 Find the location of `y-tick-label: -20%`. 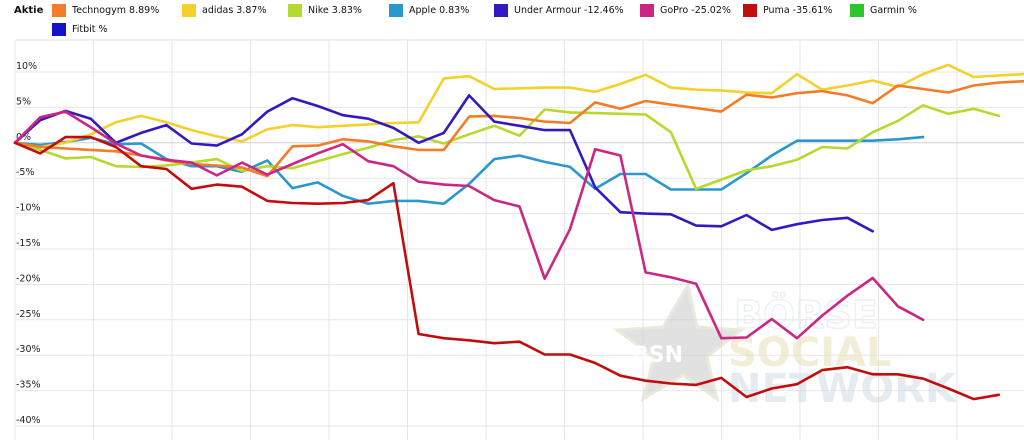

y-tick-label: -20% is located at coordinates (28, 278).